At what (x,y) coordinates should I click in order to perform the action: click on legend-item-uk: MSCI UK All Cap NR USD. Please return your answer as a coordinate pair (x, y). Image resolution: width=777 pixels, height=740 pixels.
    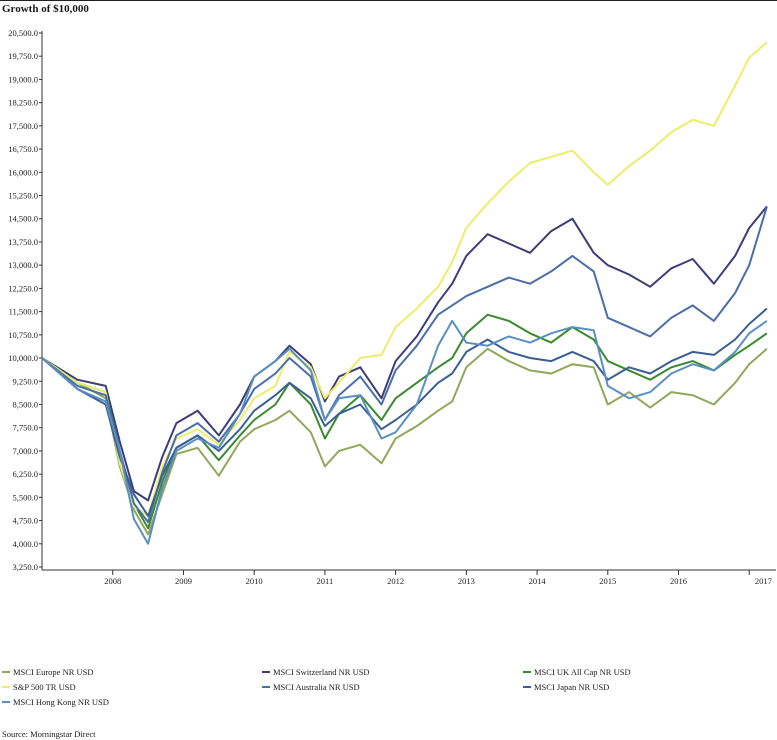
    Looking at the image, I should click on (577, 672).